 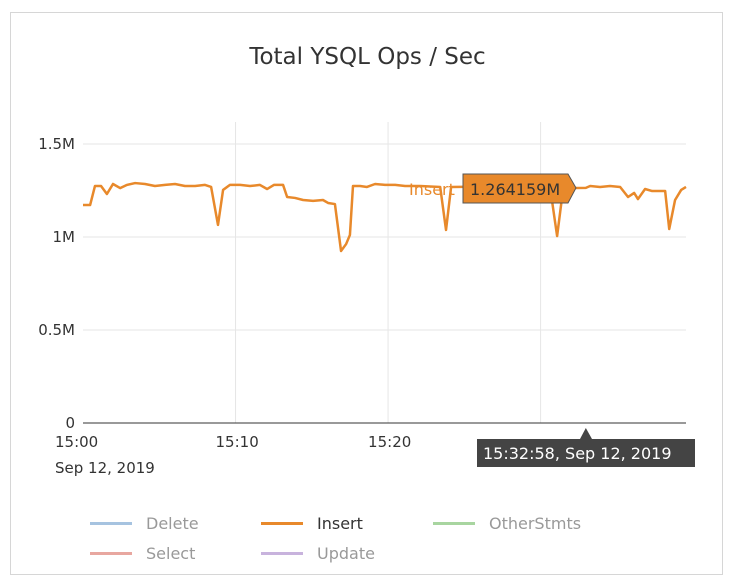 I want to click on series-line-insert, so click(x=385, y=217).